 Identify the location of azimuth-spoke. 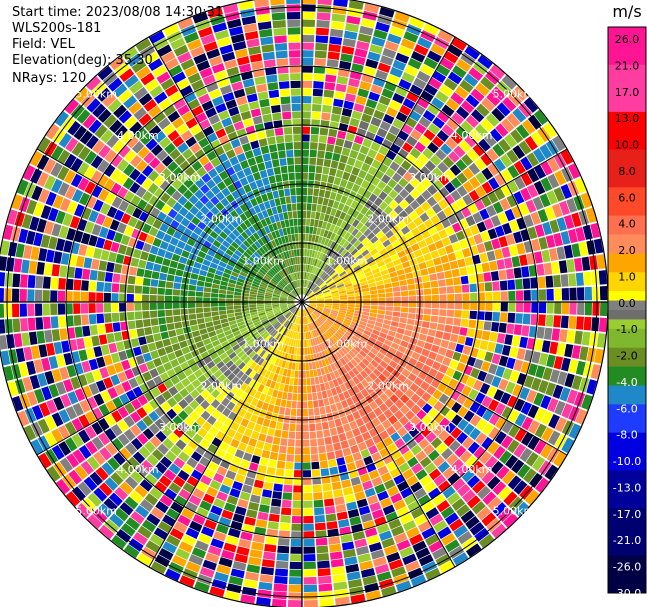
(434, 378).